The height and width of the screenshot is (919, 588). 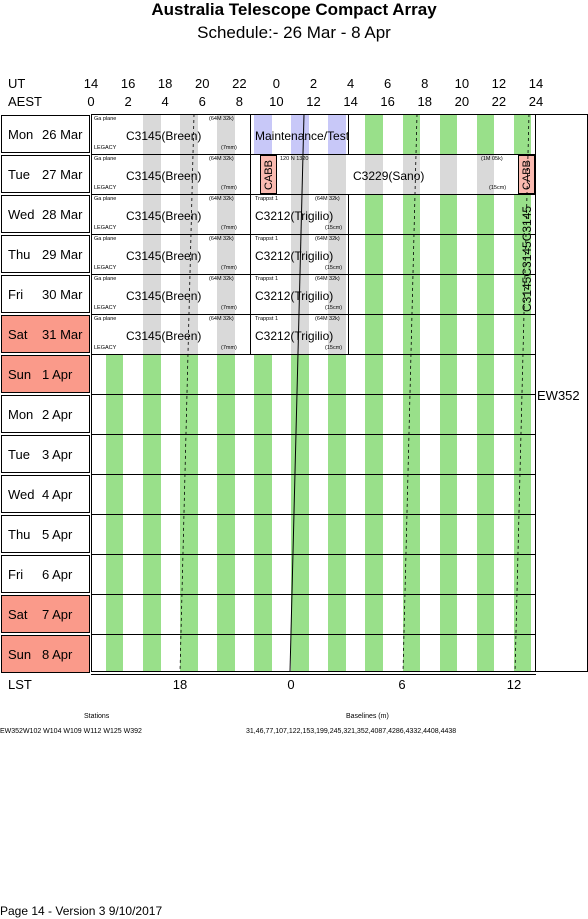 I want to click on aest-tick: 24, so click(x=536, y=101).